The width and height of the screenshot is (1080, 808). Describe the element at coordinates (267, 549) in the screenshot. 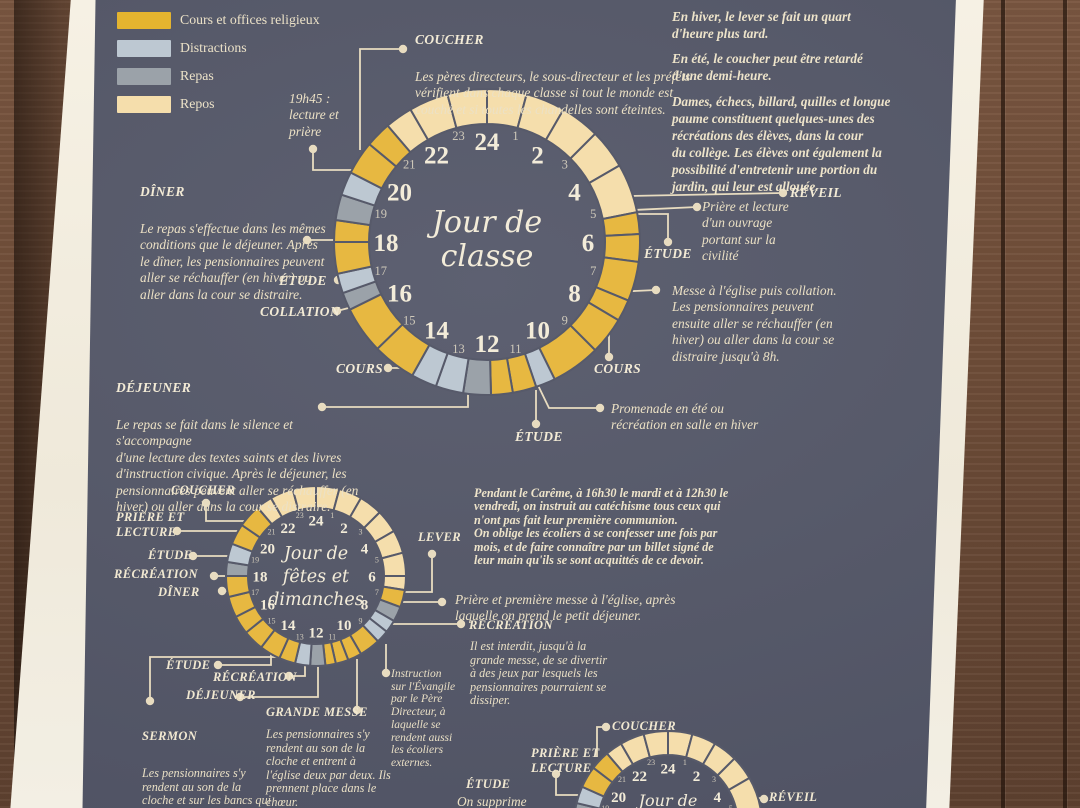

I see `hour-number: 20` at that location.